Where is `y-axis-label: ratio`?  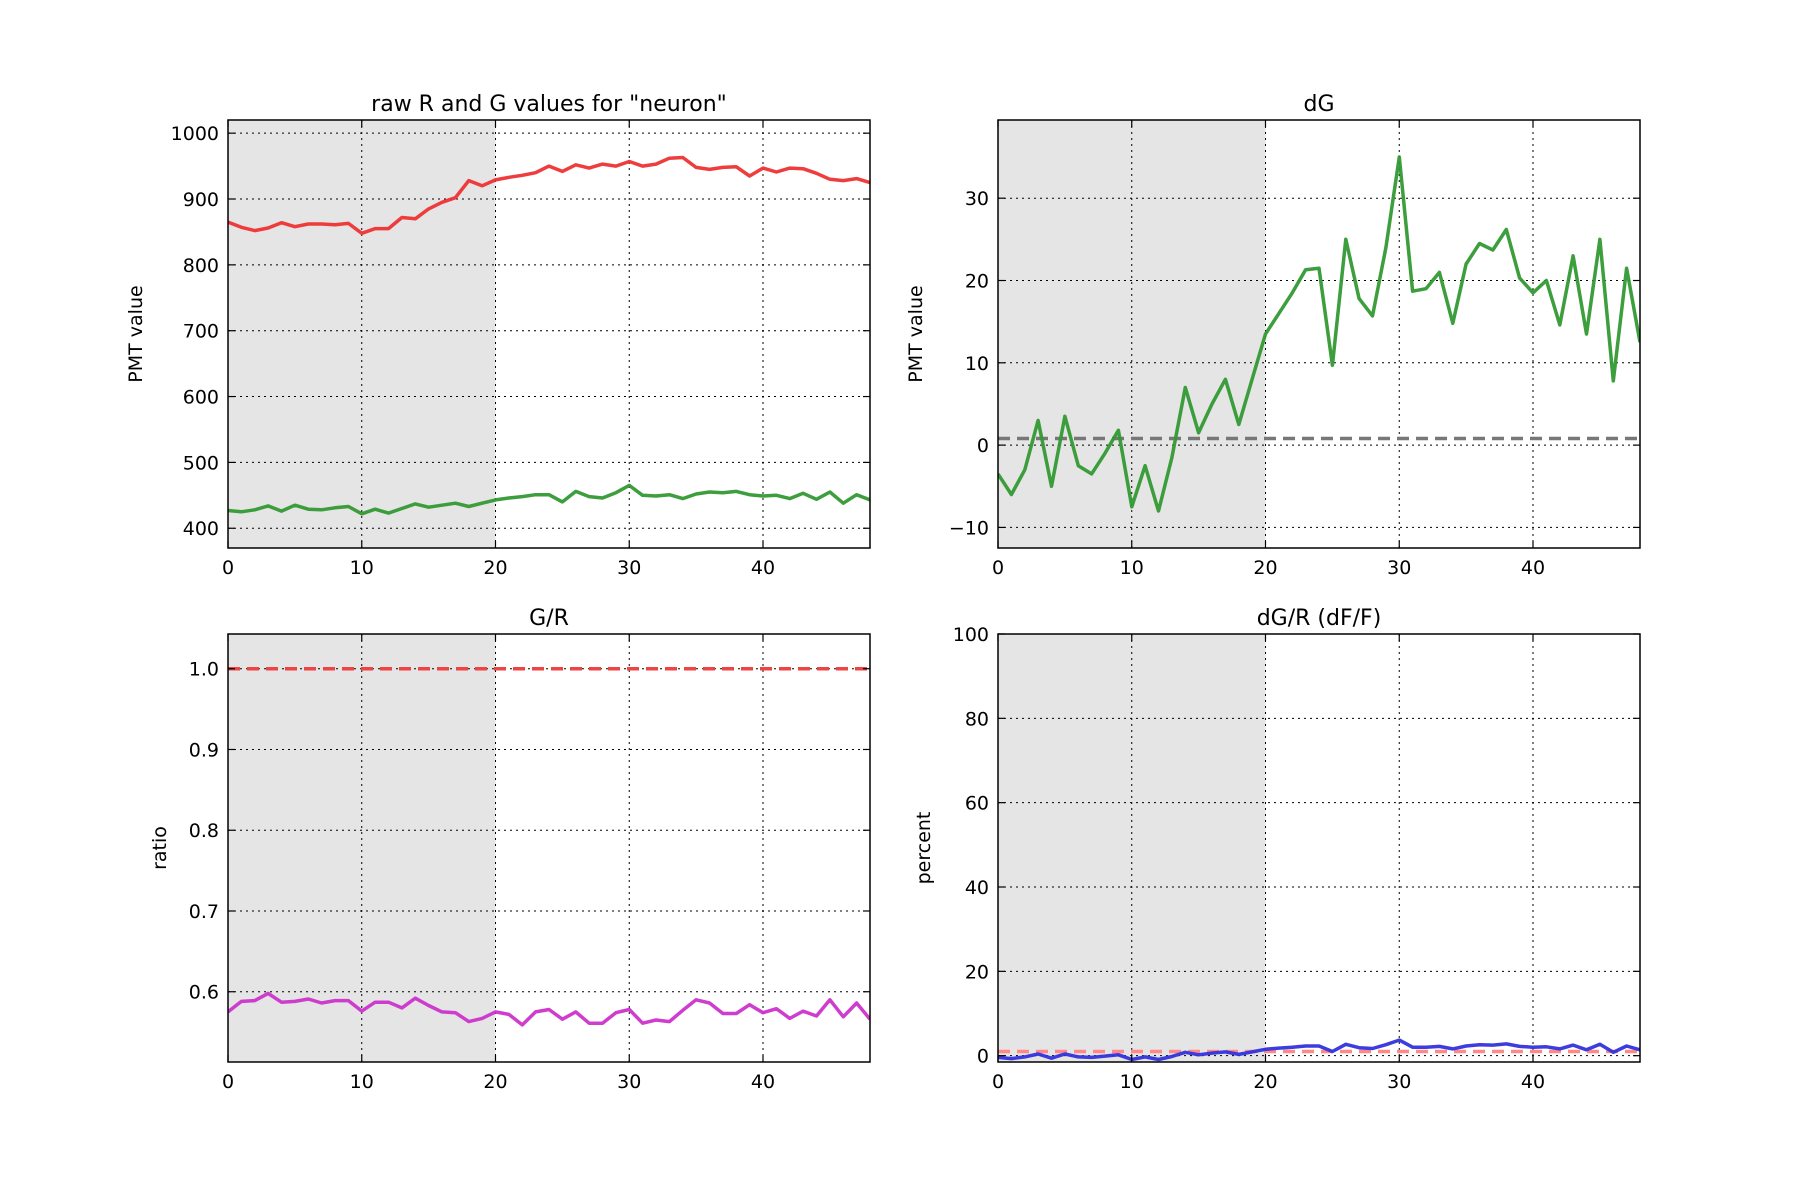
y-axis-label: ratio is located at coordinates (160, 848).